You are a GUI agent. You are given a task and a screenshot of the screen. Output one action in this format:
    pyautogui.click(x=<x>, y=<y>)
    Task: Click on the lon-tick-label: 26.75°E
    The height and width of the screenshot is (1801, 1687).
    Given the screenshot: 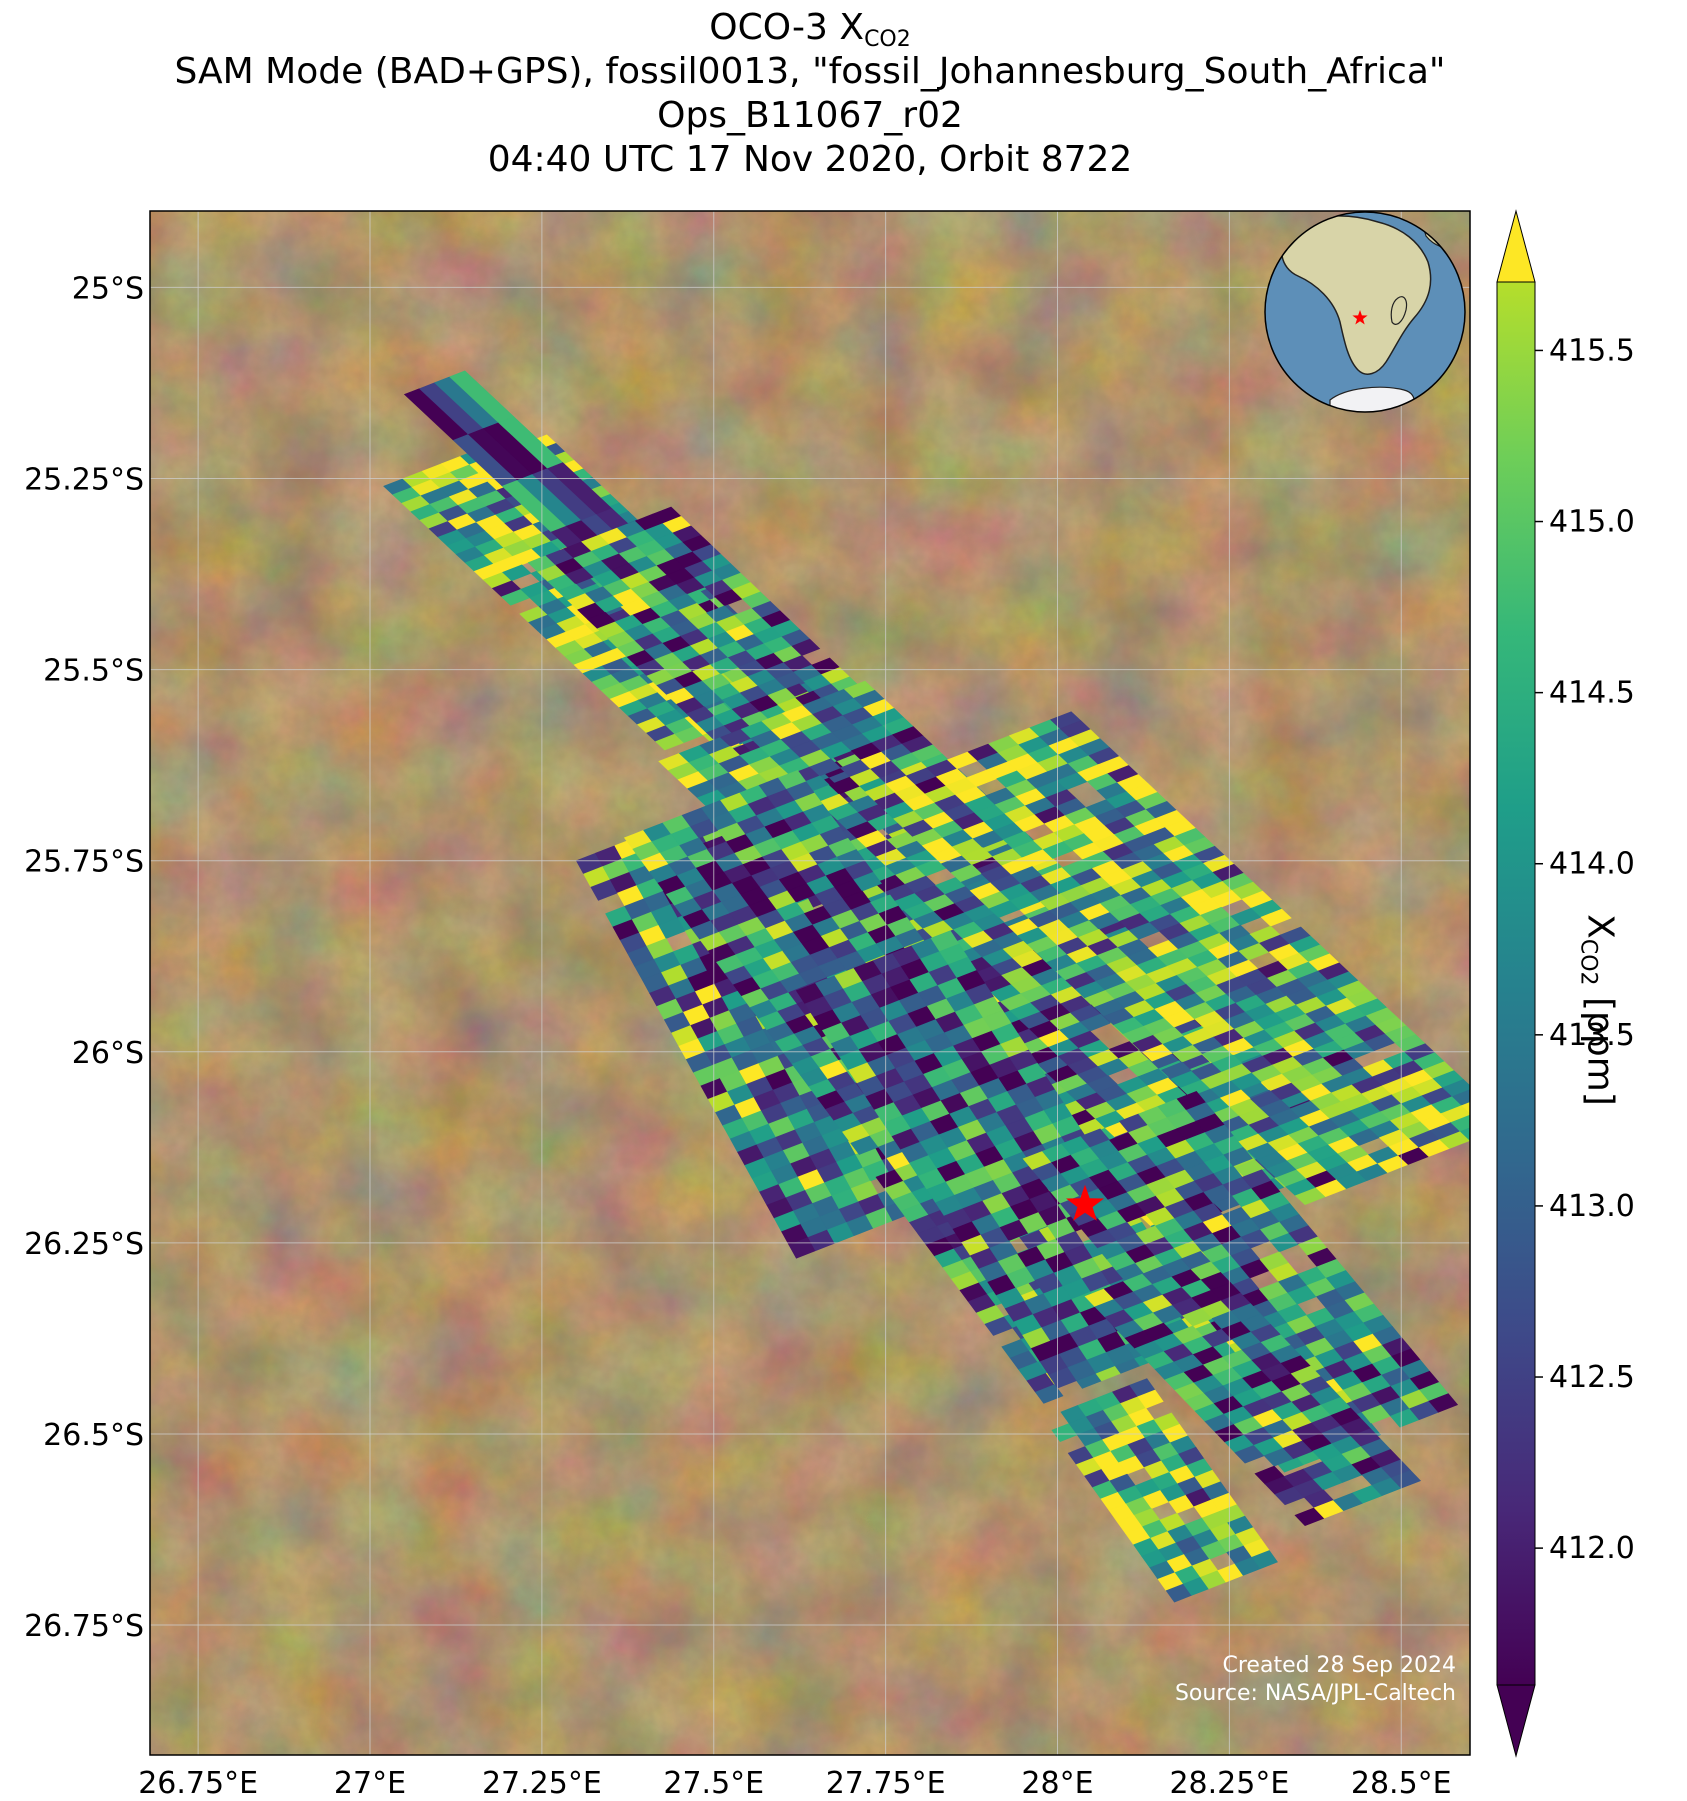 What is the action you would take?
    pyautogui.click(x=198, y=1783)
    